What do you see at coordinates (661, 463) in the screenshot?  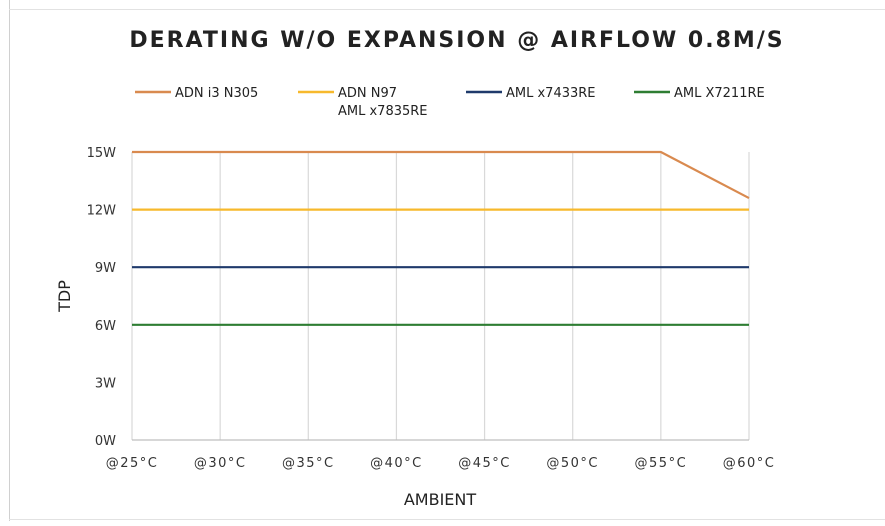 I see `x-tick-label: @55°C` at bounding box center [661, 463].